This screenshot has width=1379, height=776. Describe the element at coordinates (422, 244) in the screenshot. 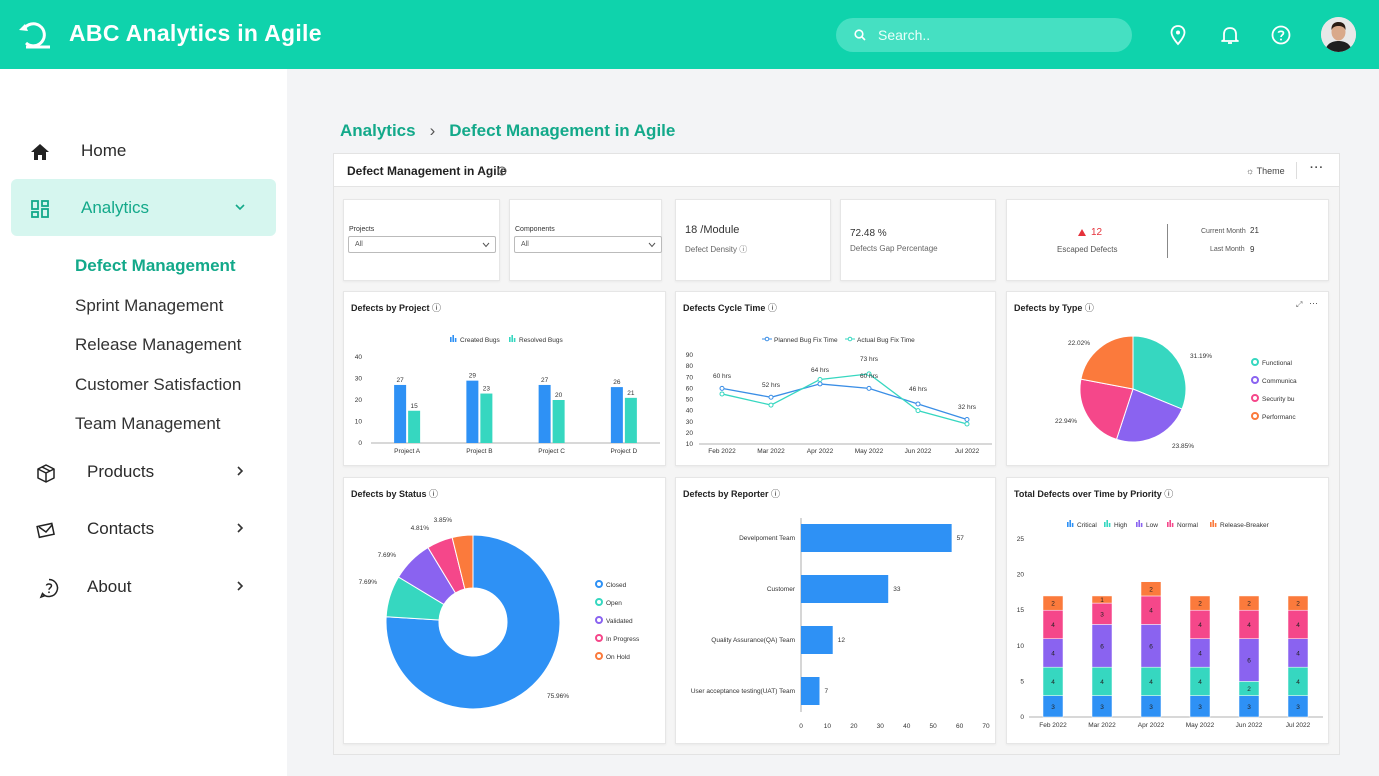

I see `projects-select: All` at that location.